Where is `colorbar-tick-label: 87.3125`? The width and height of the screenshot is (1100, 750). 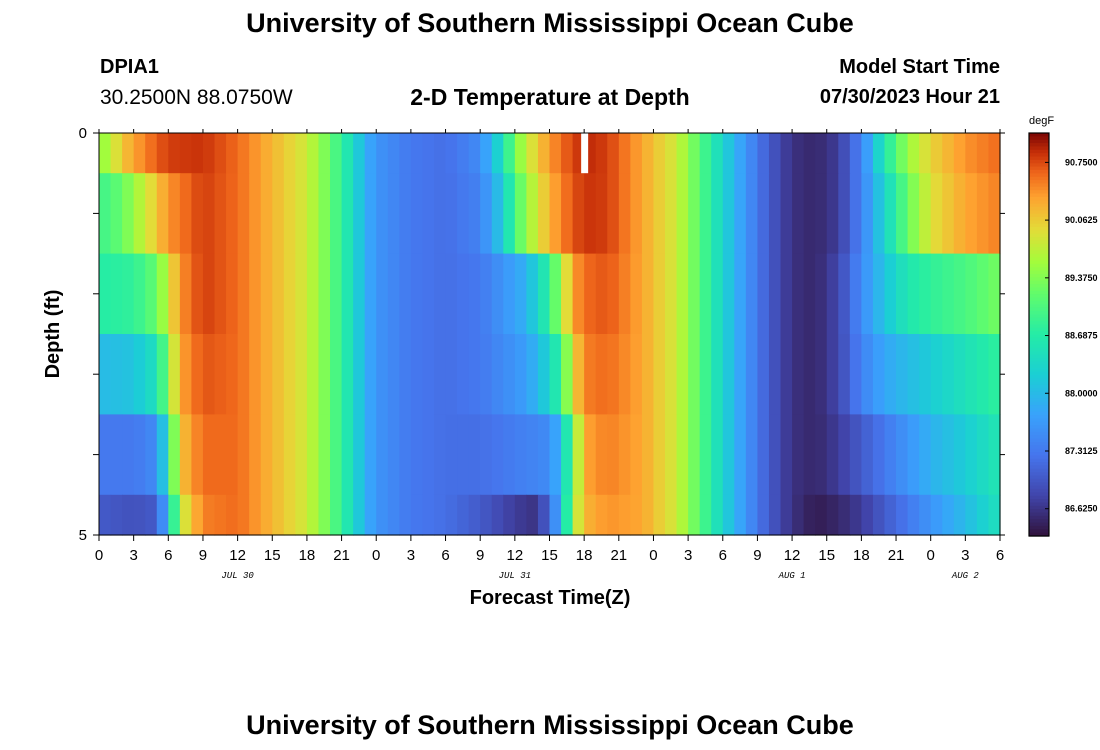 colorbar-tick-label: 87.3125 is located at coordinates (1081, 451).